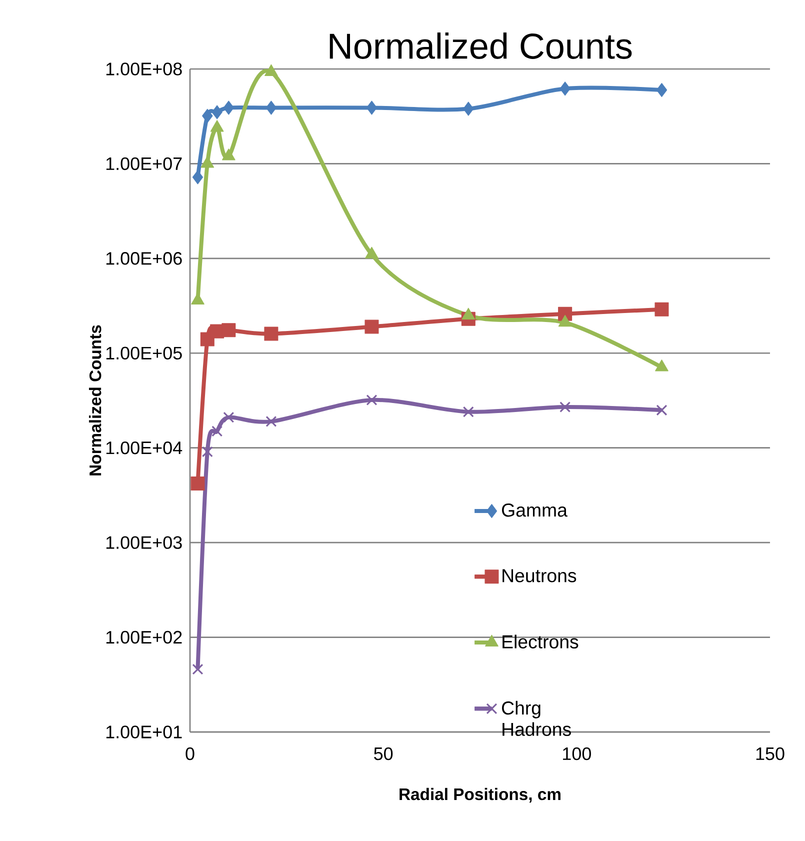  Describe the element at coordinates (144, 69) in the screenshot. I see `y-tick-label: 1.00E+08` at that location.